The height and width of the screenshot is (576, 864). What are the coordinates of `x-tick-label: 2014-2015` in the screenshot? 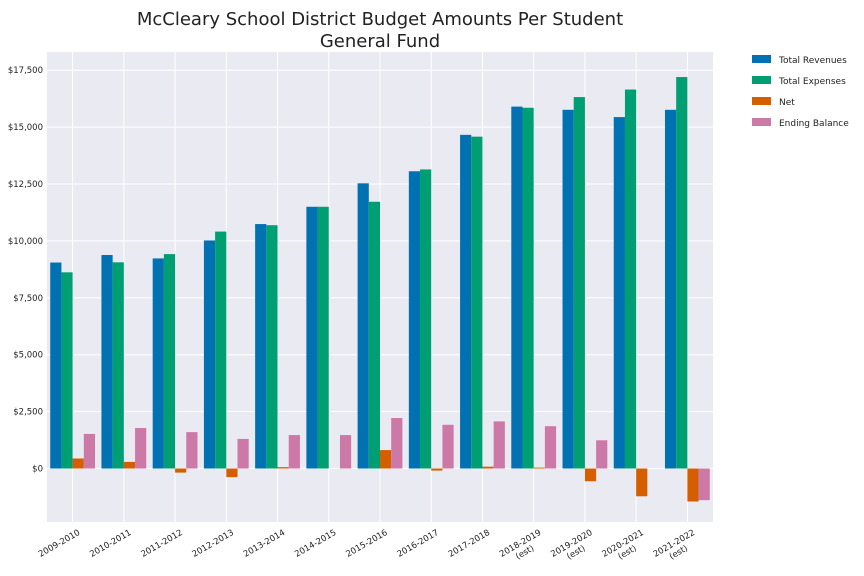 It's located at (315, 544).